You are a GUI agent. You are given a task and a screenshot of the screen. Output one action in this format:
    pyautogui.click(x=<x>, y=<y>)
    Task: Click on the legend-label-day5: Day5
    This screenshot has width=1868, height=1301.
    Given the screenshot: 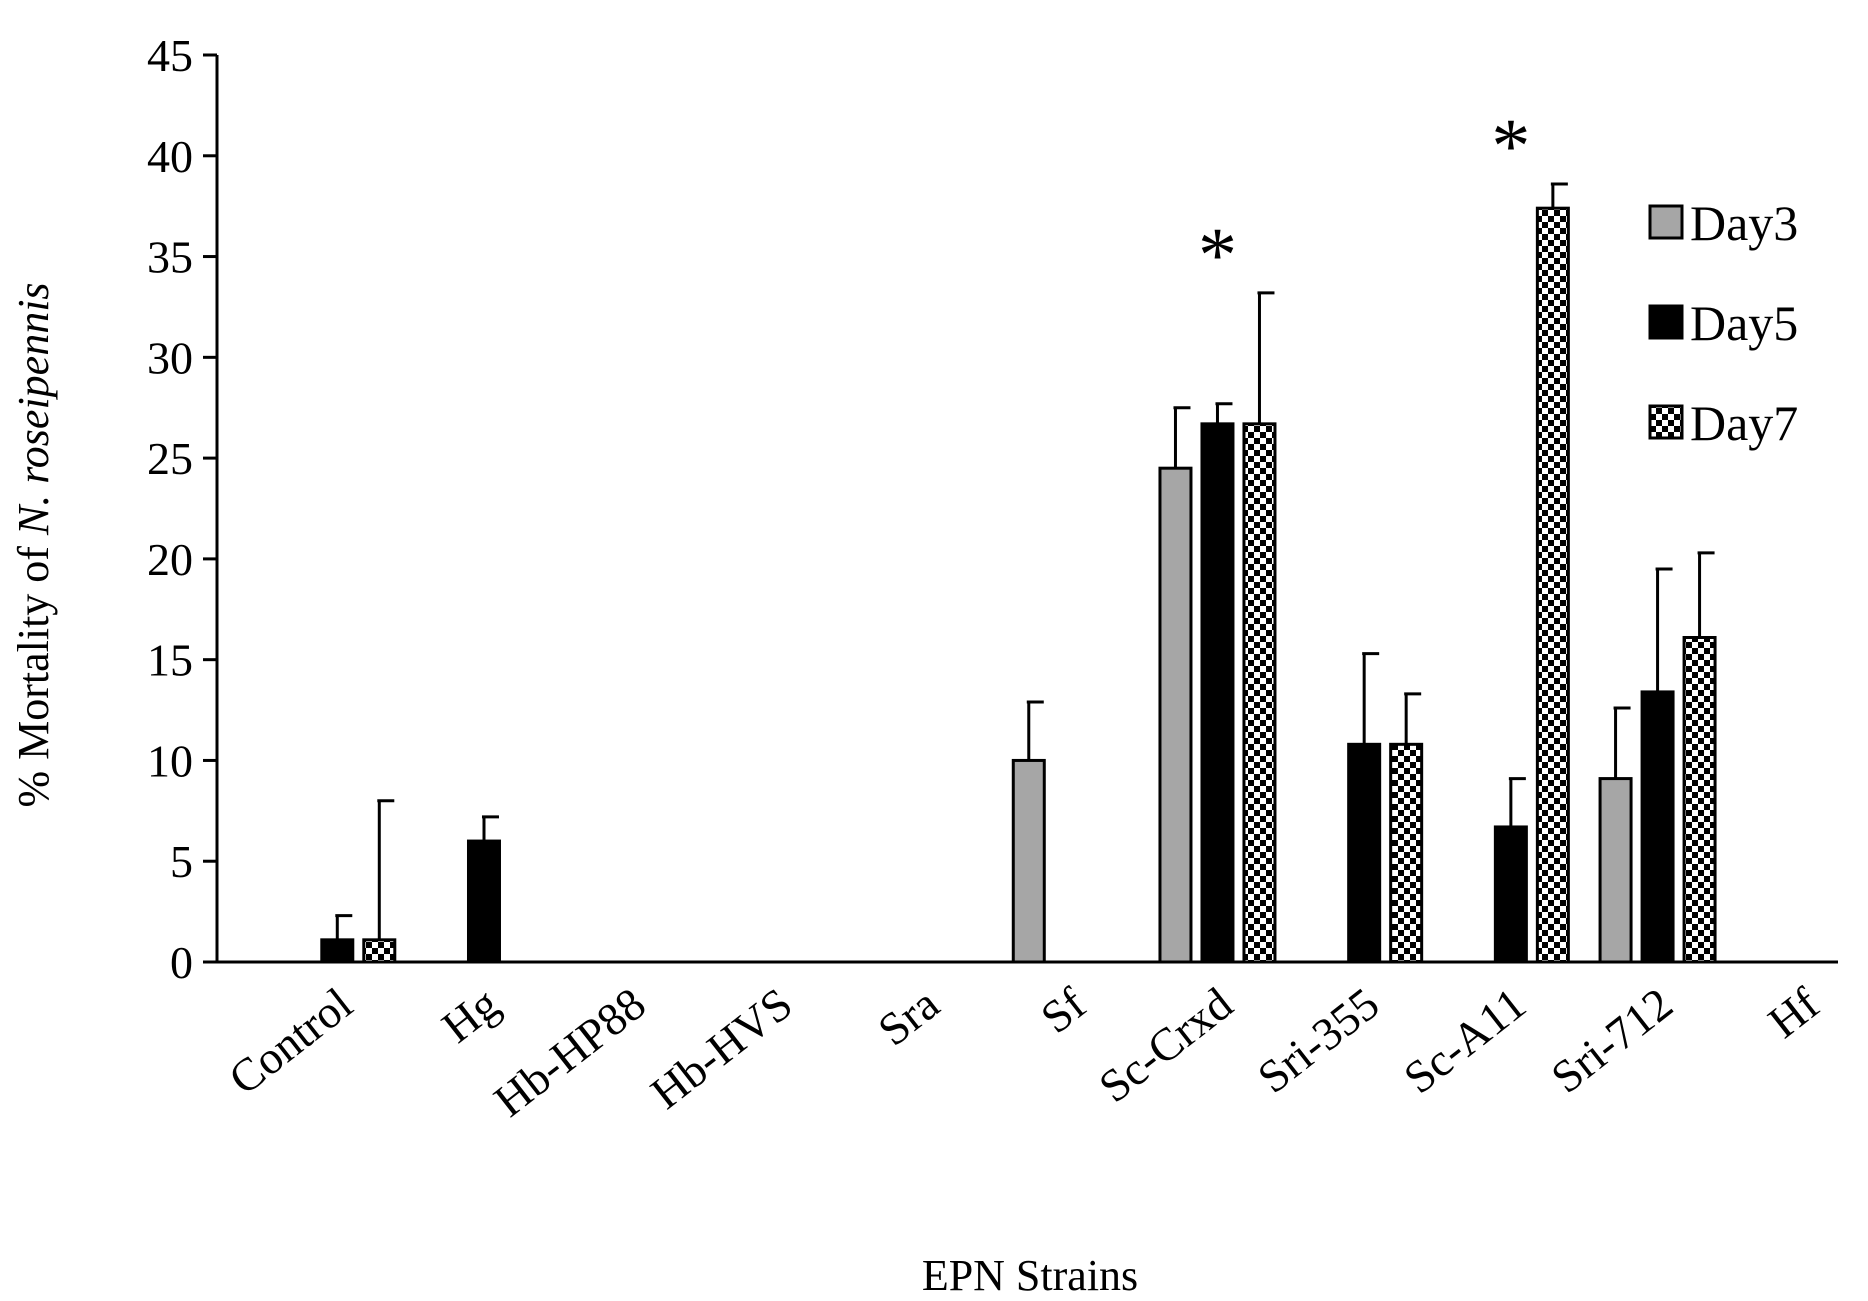 What is the action you would take?
    pyautogui.click(x=1744, y=323)
    